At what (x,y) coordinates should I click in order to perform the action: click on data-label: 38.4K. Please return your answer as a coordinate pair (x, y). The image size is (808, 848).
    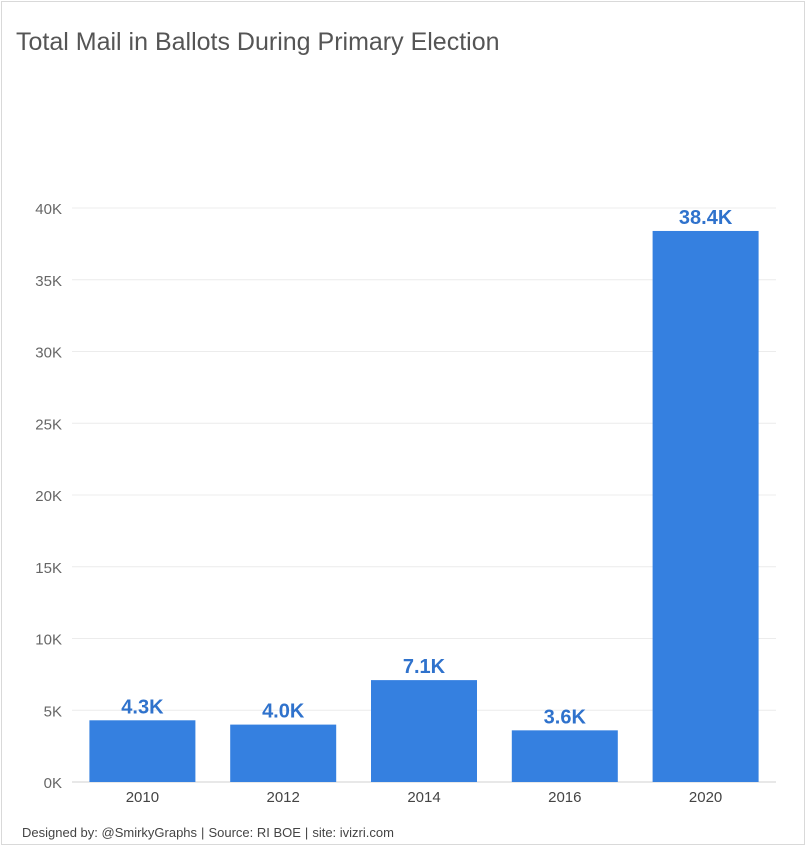
    Looking at the image, I should click on (706, 218).